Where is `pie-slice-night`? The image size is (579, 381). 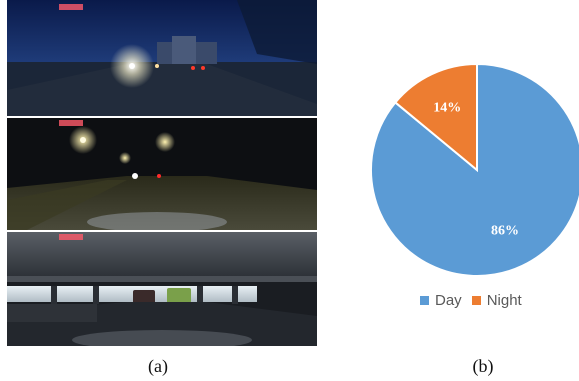
pie-slice-night is located at coordinates (435, 117).